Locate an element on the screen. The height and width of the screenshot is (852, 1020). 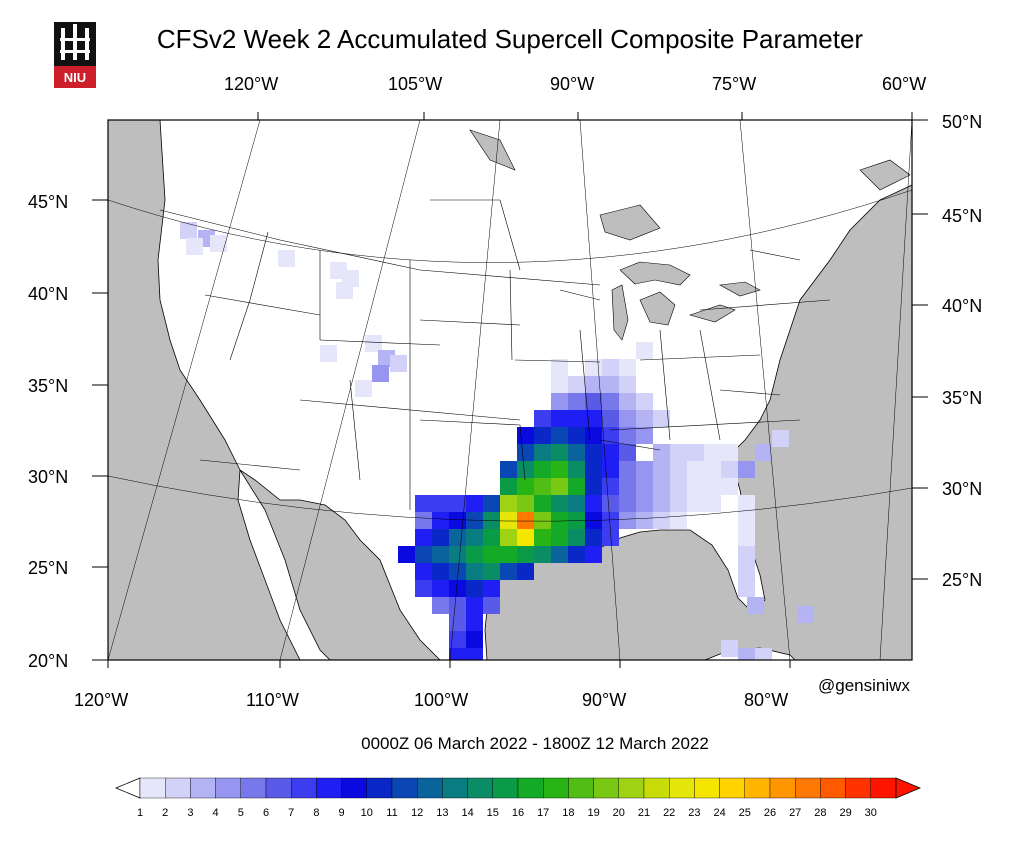
niu-logo is located at coordinates (75, 55).